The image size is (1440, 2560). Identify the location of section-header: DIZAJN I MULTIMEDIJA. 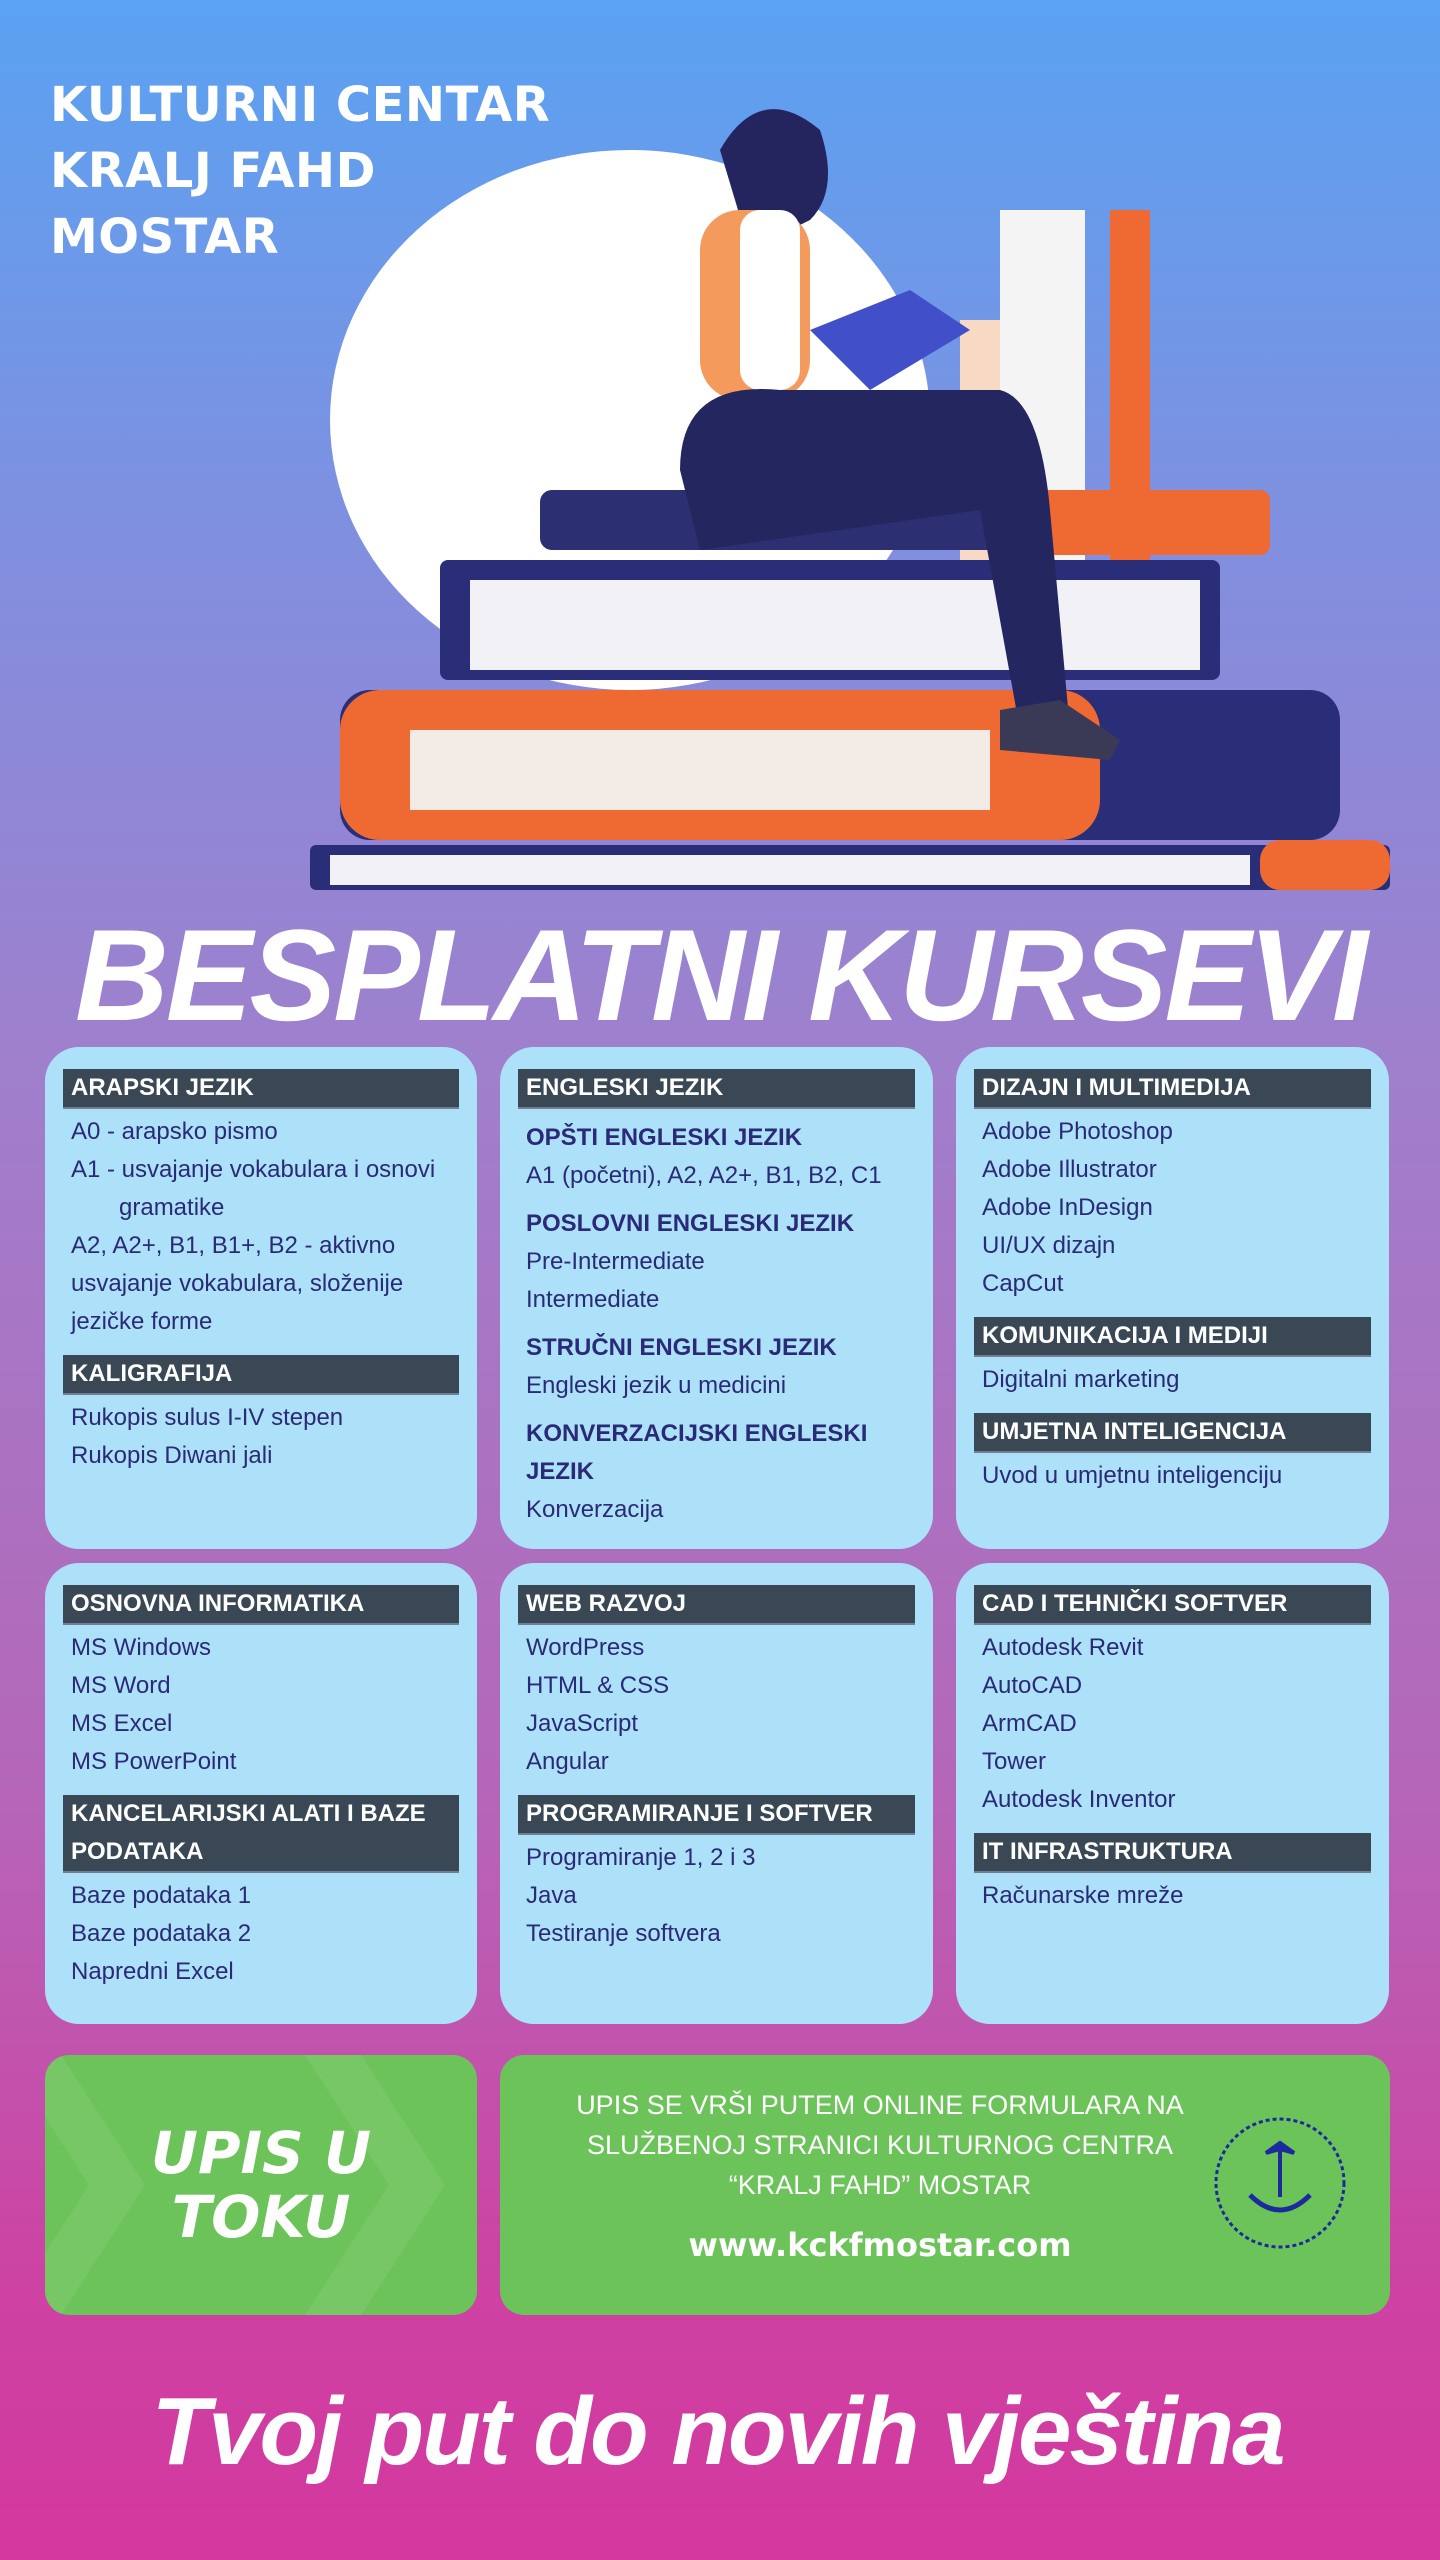
(1172, 1089).